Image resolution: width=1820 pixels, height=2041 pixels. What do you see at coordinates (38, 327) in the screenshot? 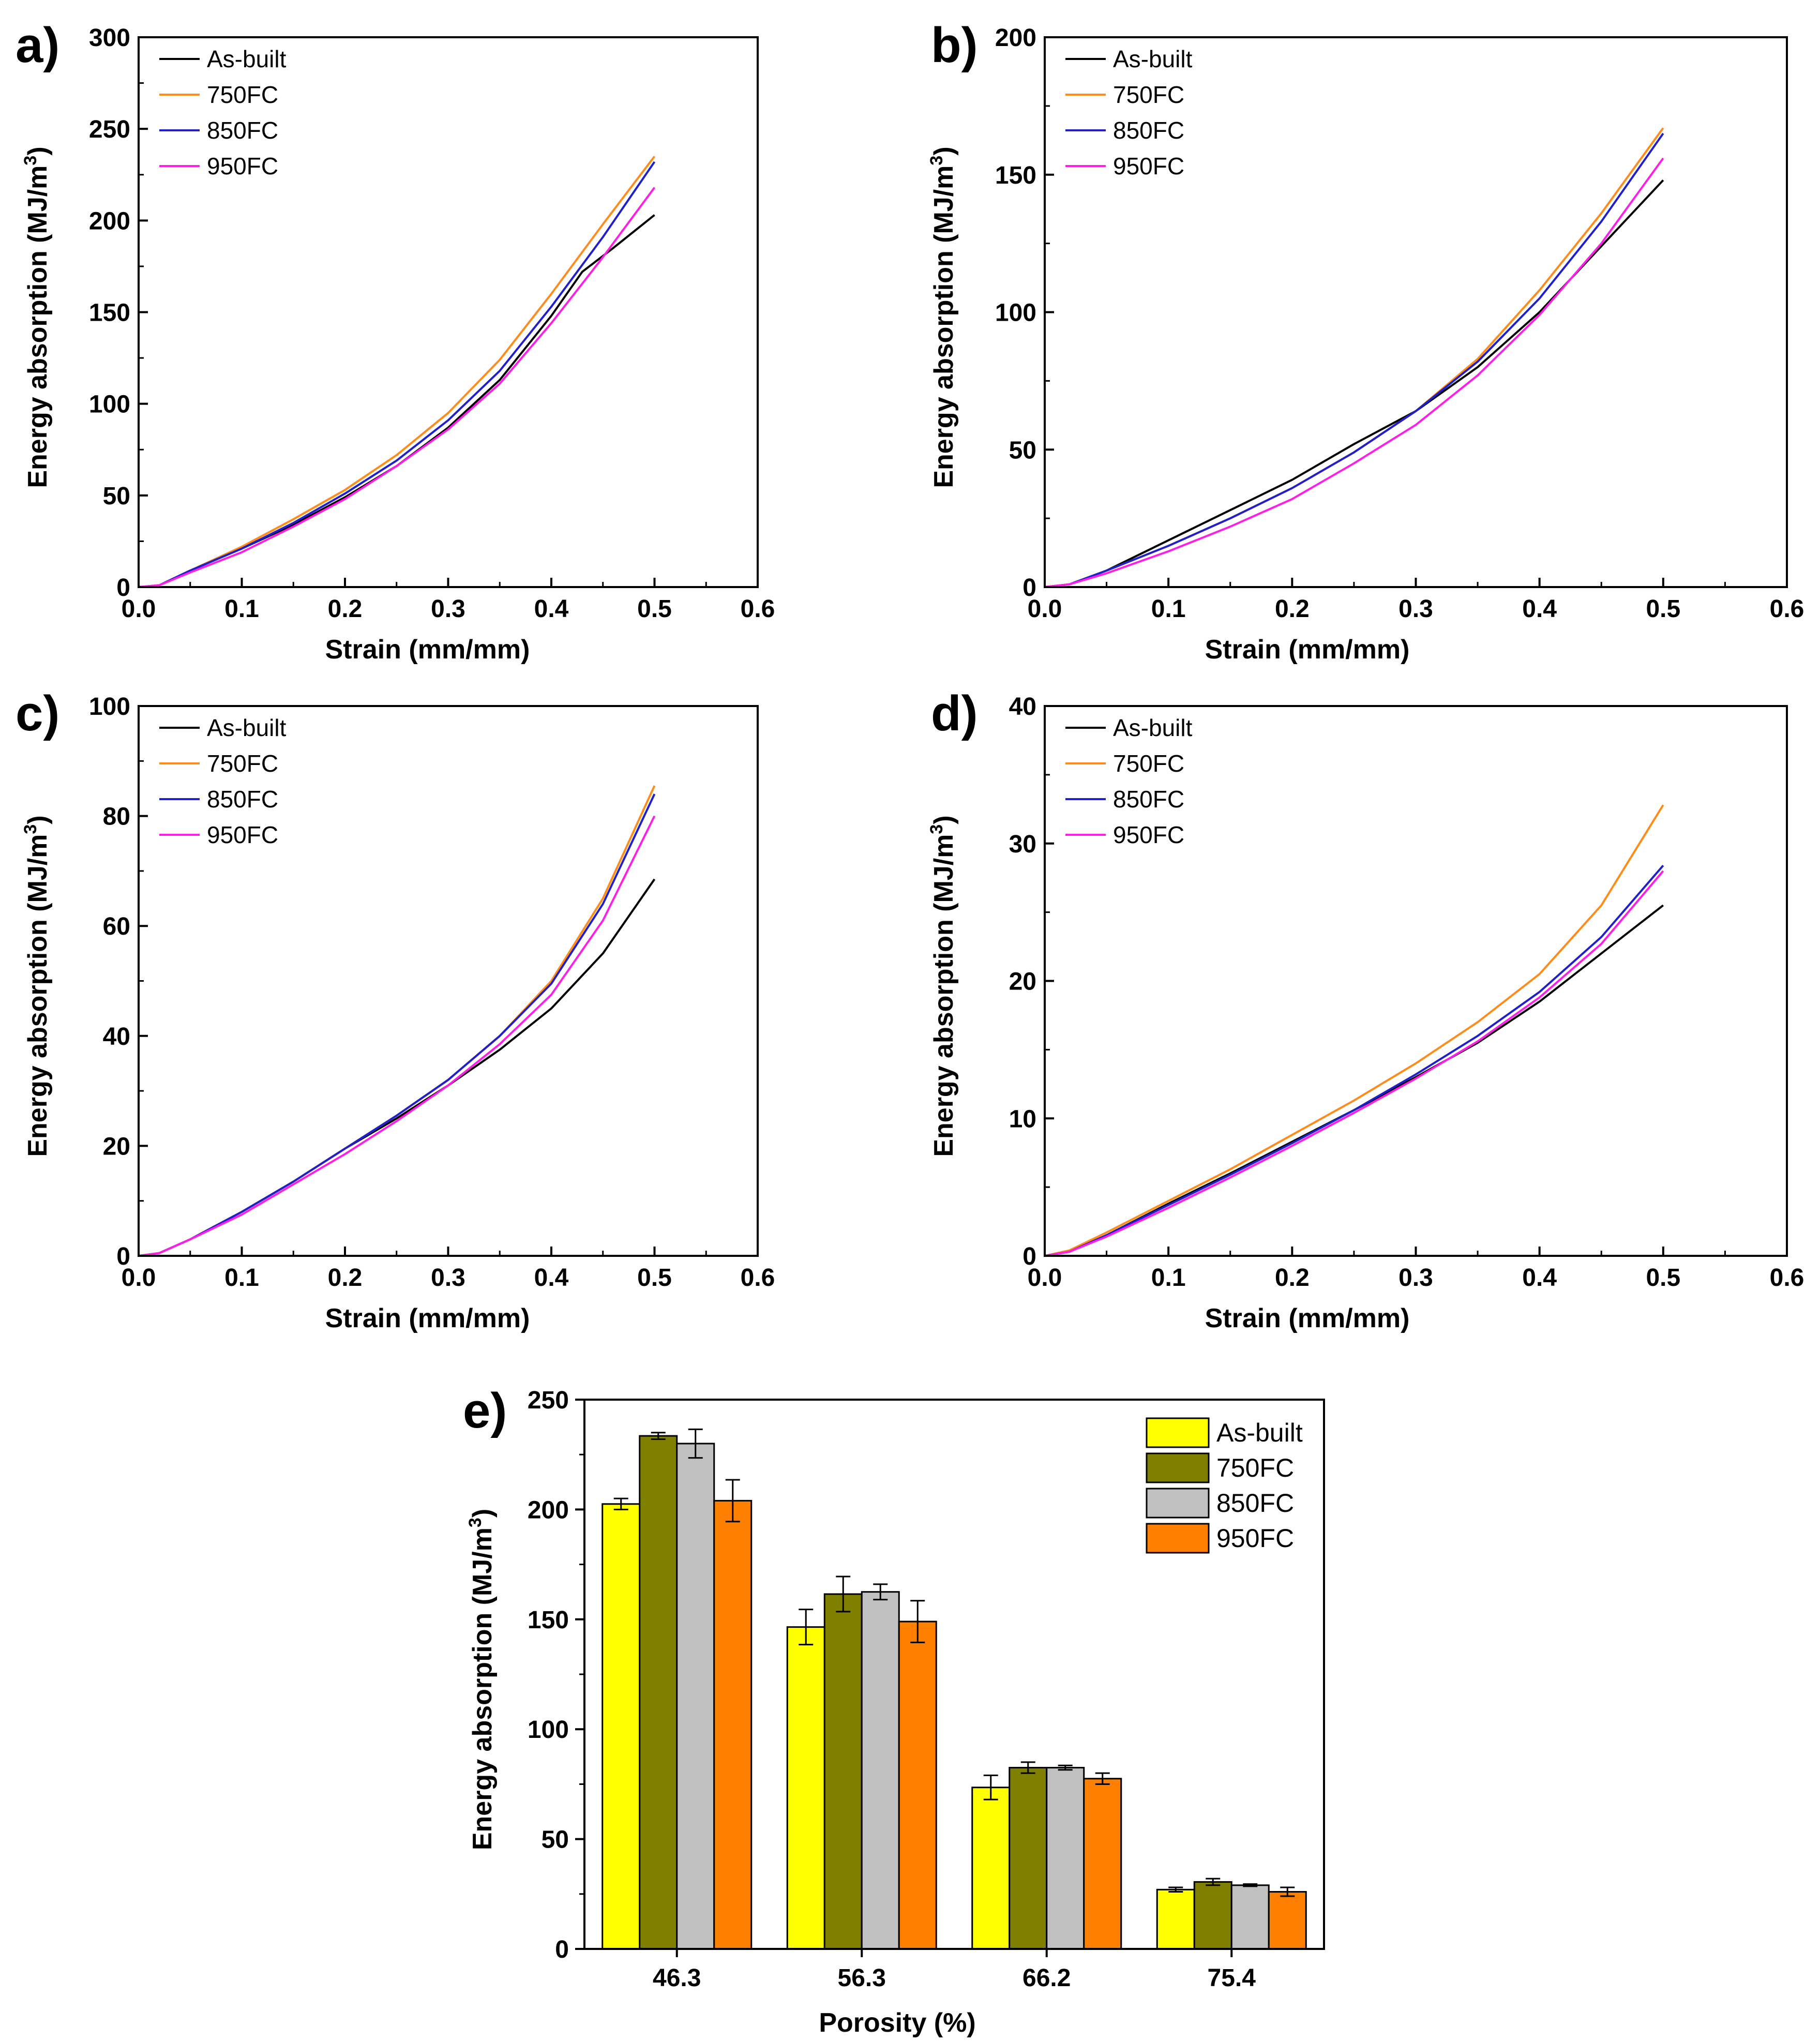
I see `panel-a-y-axis-title-main: Energy absorption (MJ/m` at bounding box center [38, 327].